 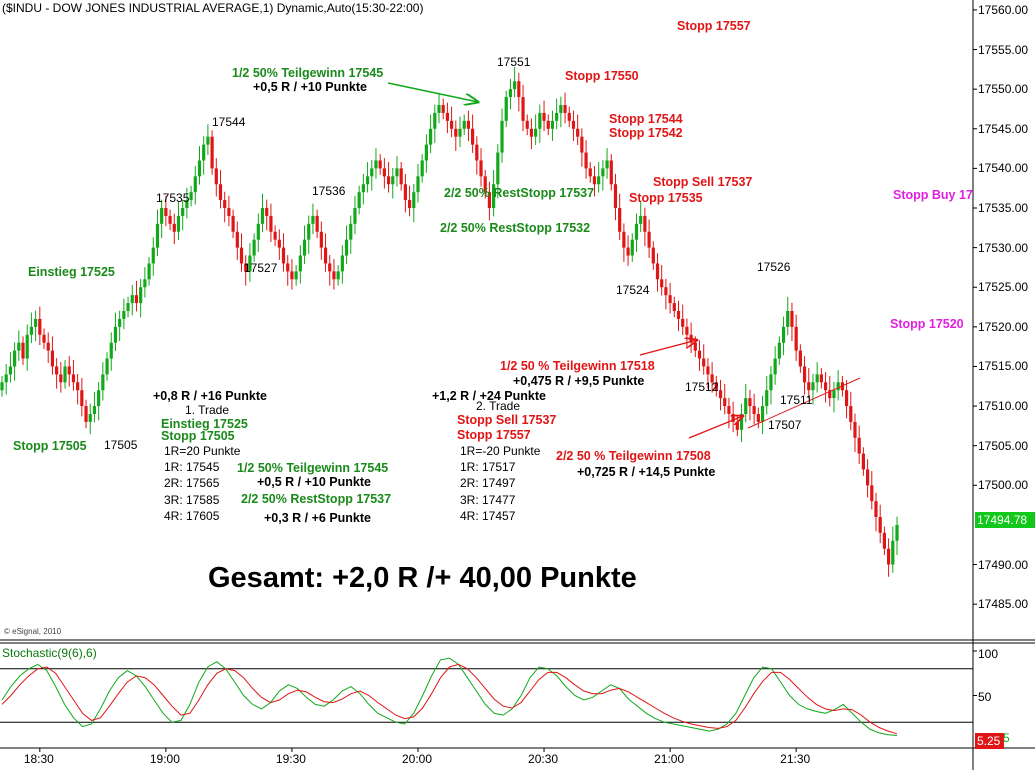 What do you see at coordinates (1003, 604) in the screenshot?
I see `price-tick-label: 17485.00` at bounding box center [1003, 604].